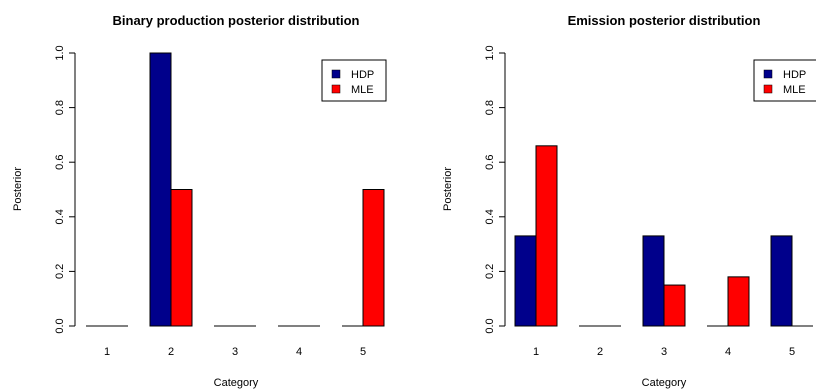 The width and height of the screenshot is (816, 391). What do you see at coordinates (236, 20) in the screenshot?
I see `chart-title: Binary production posterior distribution` at bounding box center [236, 20].